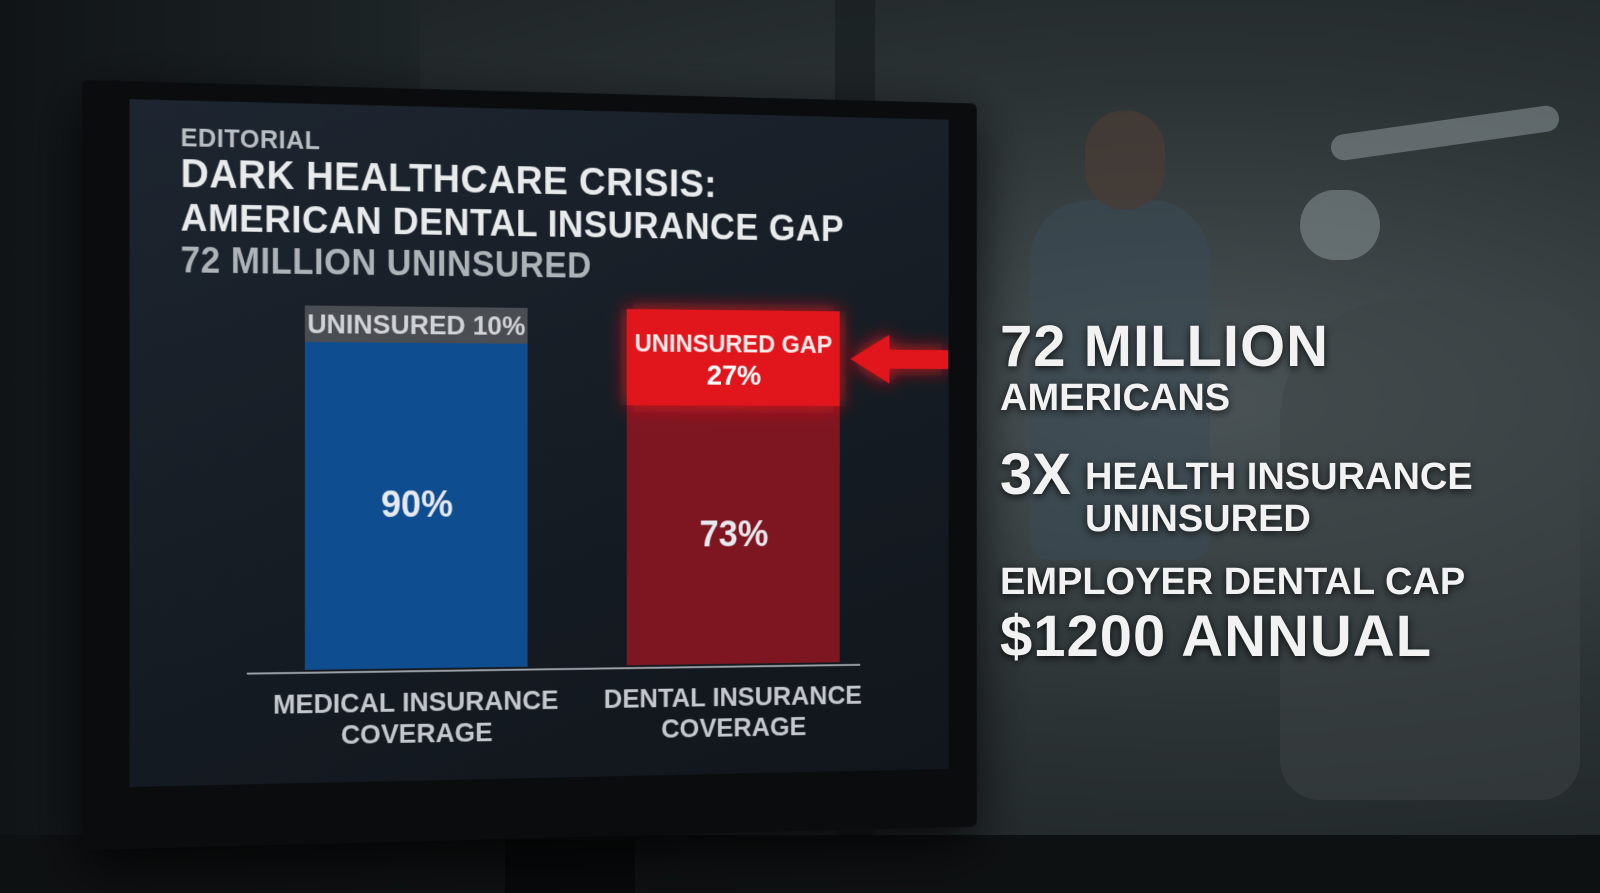 Image resolution: width=1600 pixels, height=893 pixels. What do you see at coordinates (415, 702) in the screenshot?
I see `x-tick-label-medical: MEDICAL INSURANCE` at bounding box center [415, 702].